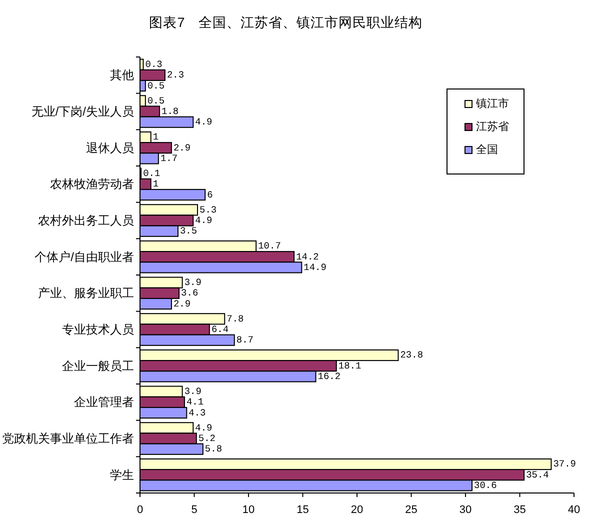 The image size is (609, 521). I want to click on category-label: 个体户/自由职业者, so click(84, 257).